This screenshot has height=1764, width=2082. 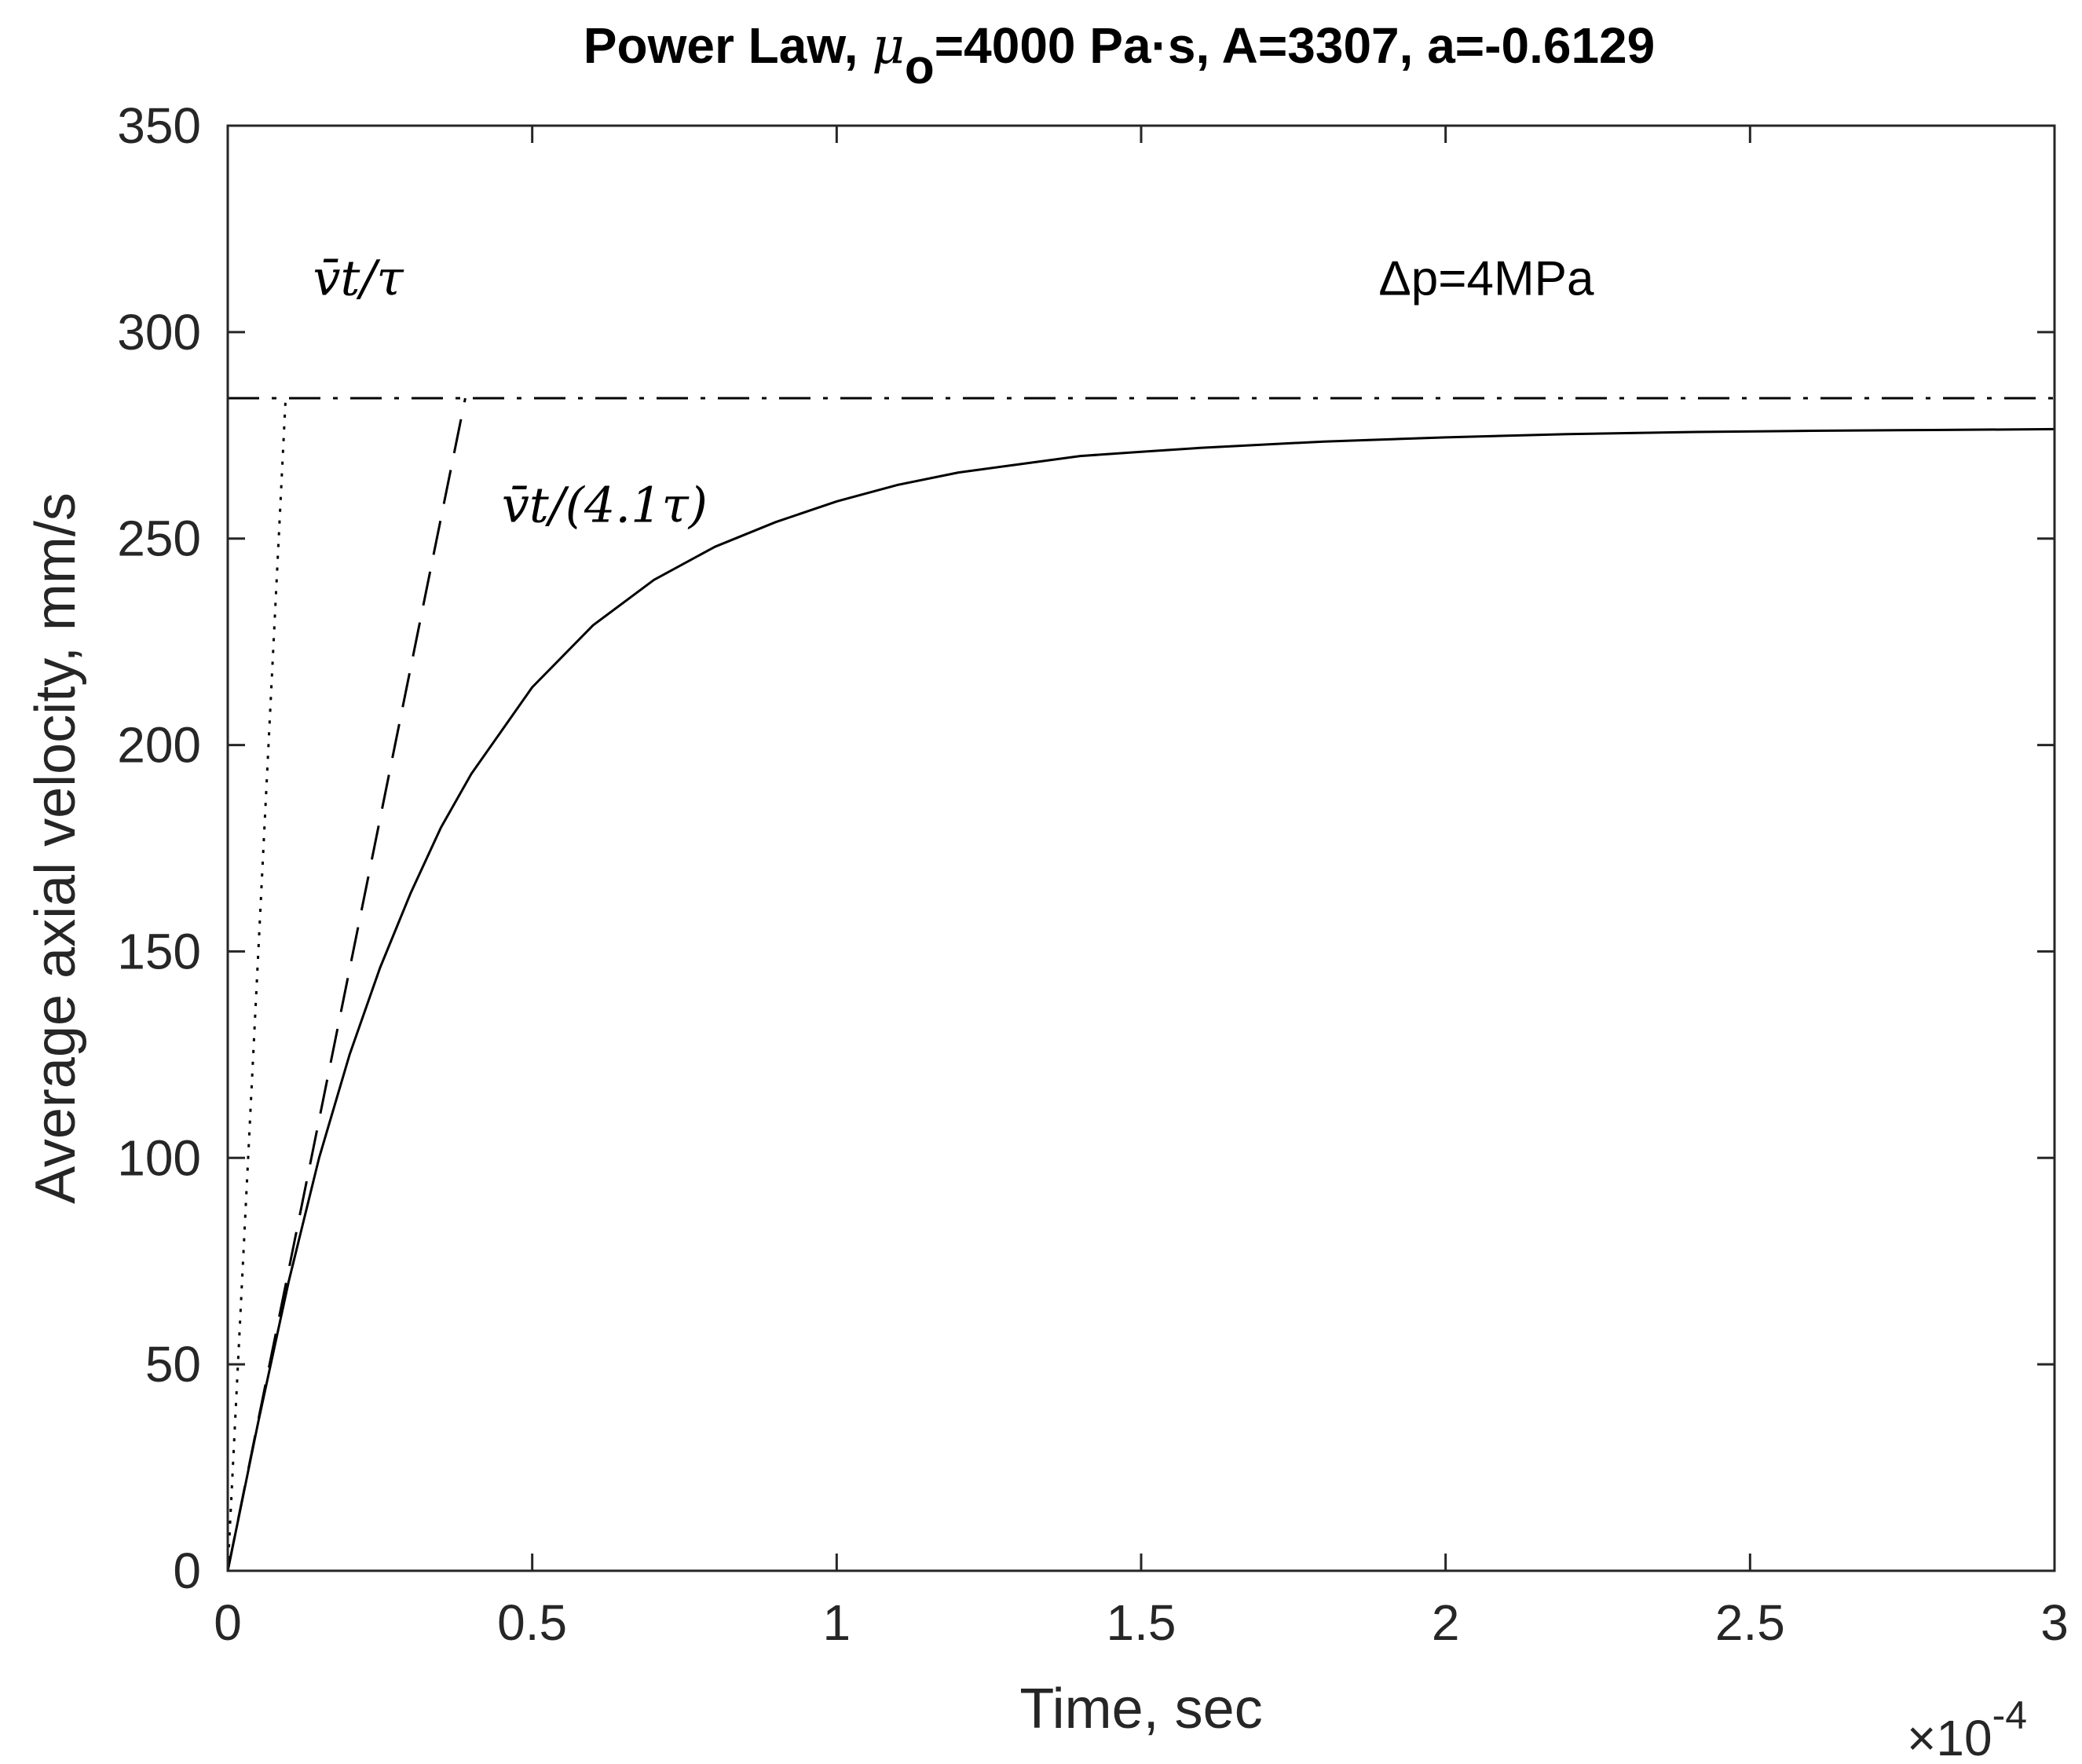 I want to click on series-line-dotted, so click(x=257, y=984).